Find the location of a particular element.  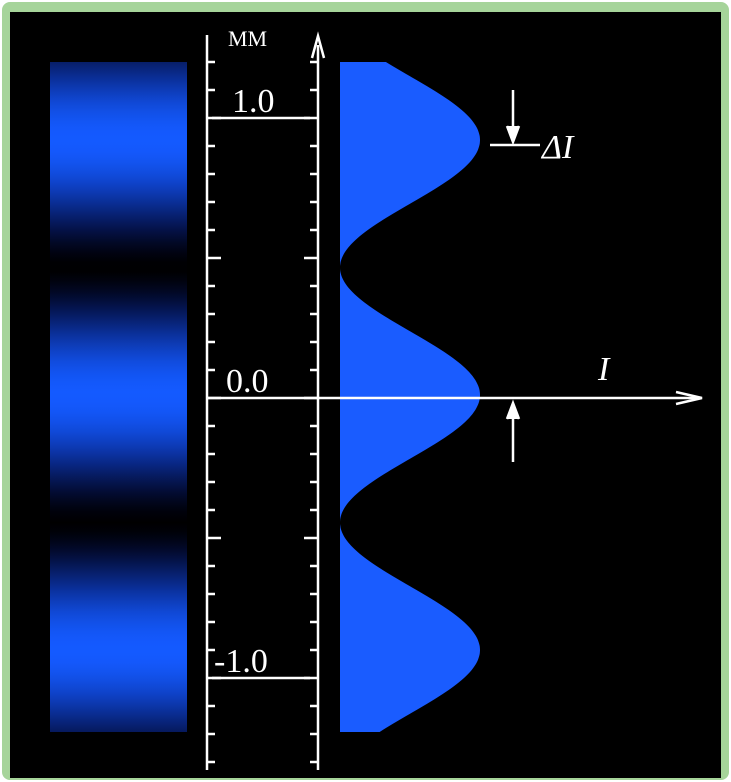

delta-arrowhead-bottom is located at coordinates (513, 409).